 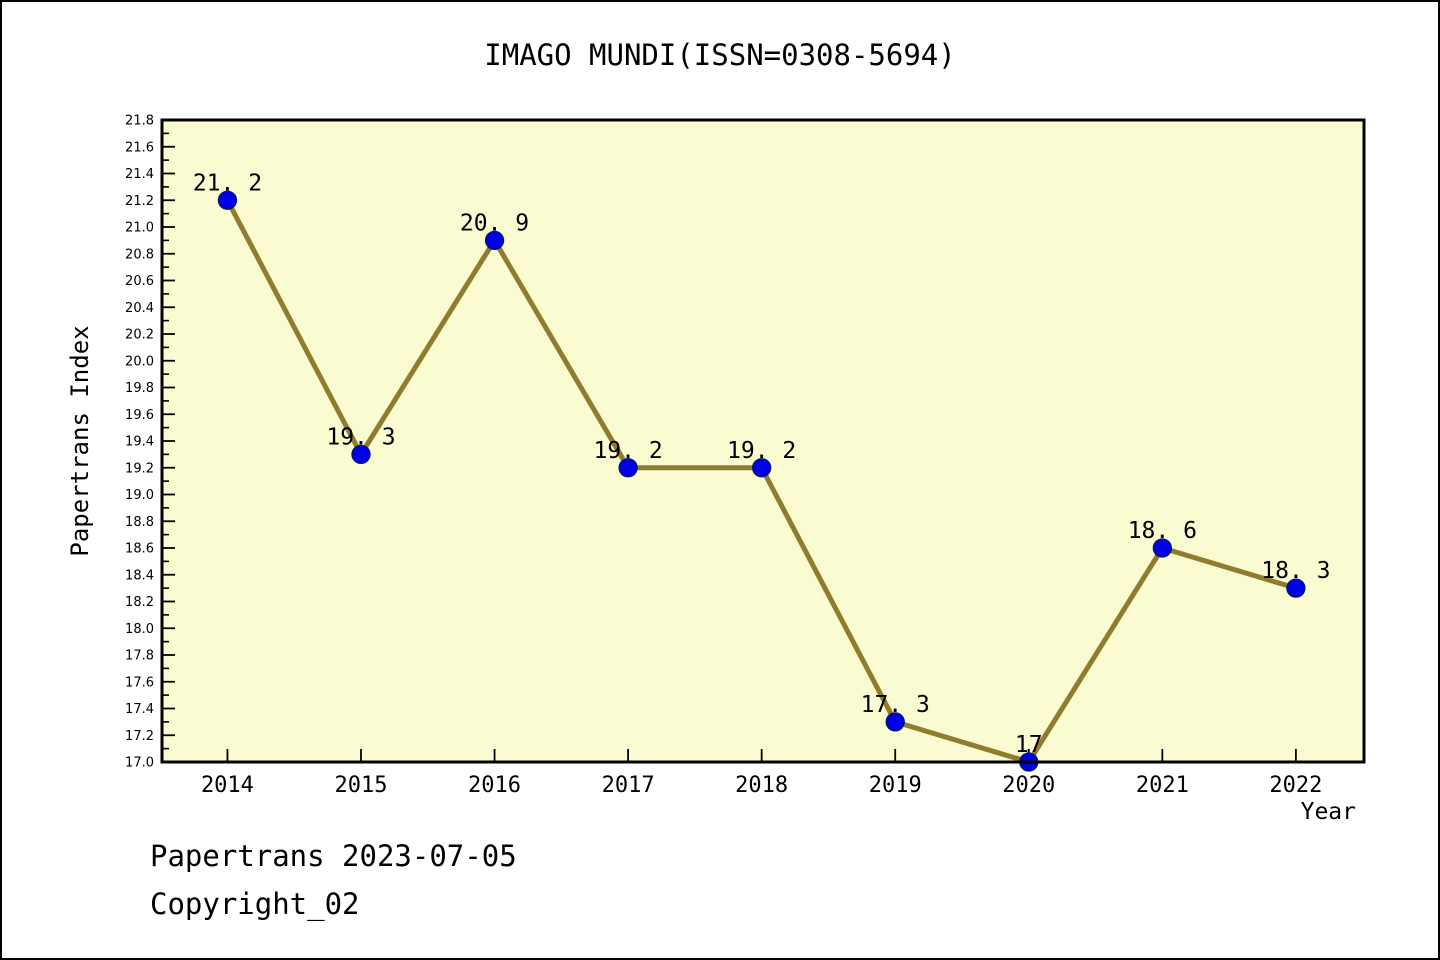 What do you see at coordinates (139, 736) in the screenshot?
I see `y-tick-label: 17.2` at bounding box center [139, 736].